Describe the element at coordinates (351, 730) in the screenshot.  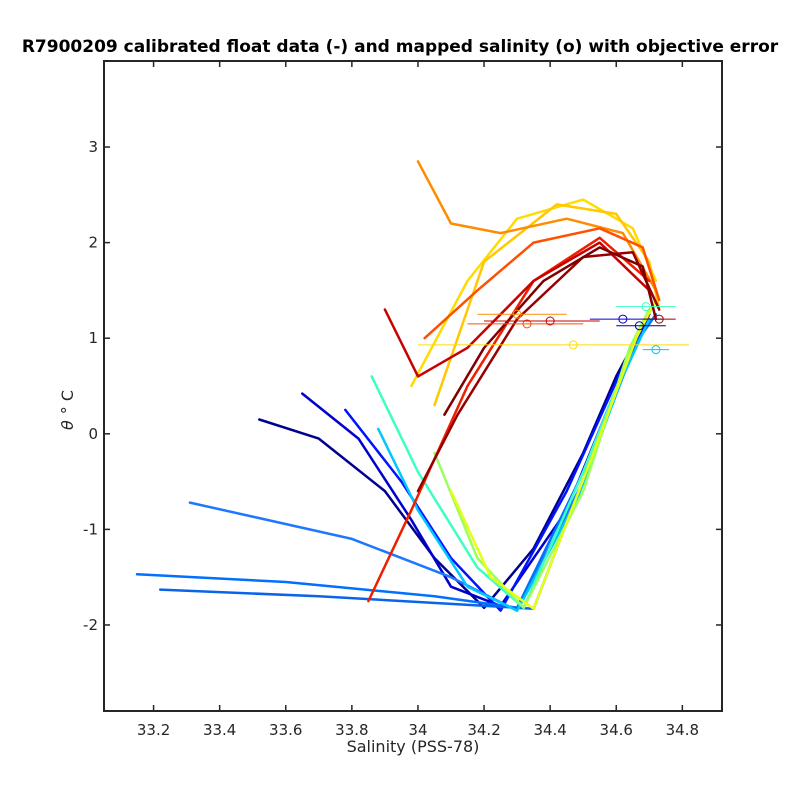
I see `x-tick-label: 33.8` at that location.